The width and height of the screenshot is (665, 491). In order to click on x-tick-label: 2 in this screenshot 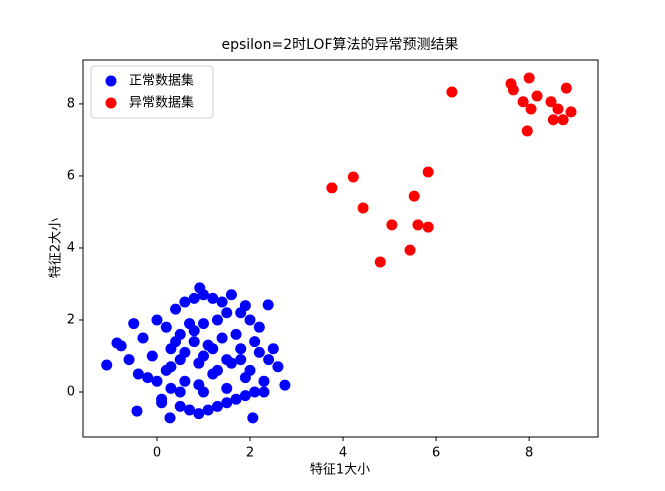, I will do `click(250, 453)`.